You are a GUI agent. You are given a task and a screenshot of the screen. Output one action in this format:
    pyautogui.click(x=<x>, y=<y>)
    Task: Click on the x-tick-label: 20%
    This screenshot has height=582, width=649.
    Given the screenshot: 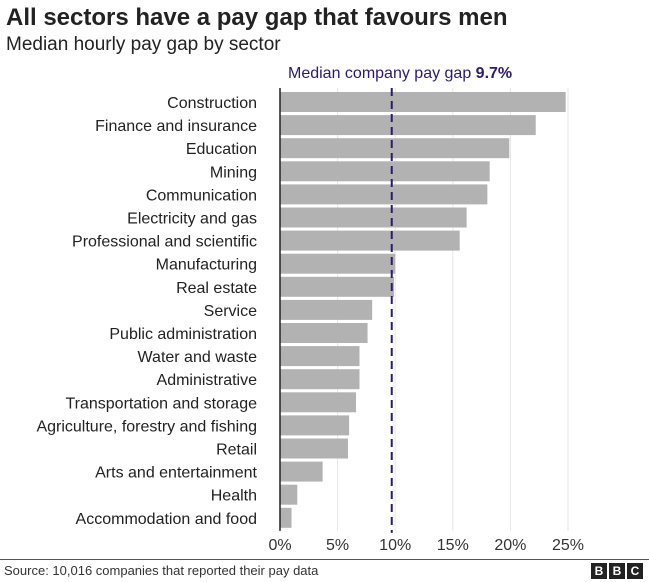 What is the action you would take?
    pyautogui.click(x=510, y=545)
    